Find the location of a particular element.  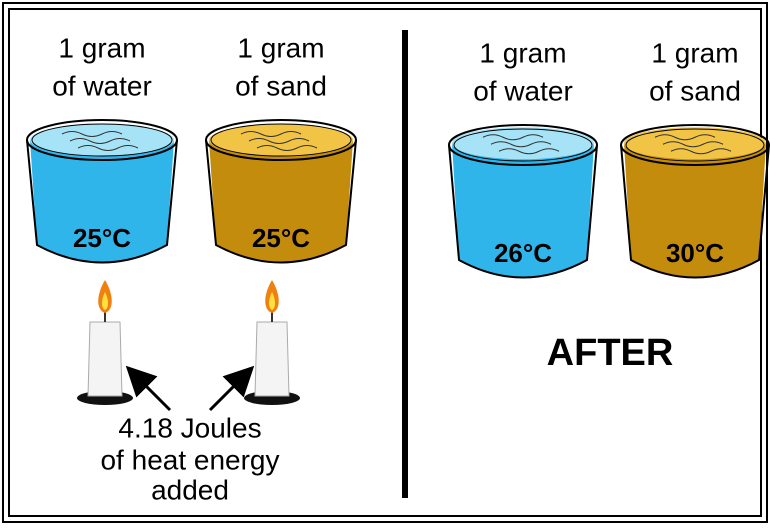

temperature: 30°C is located at coordinates (695, 253).